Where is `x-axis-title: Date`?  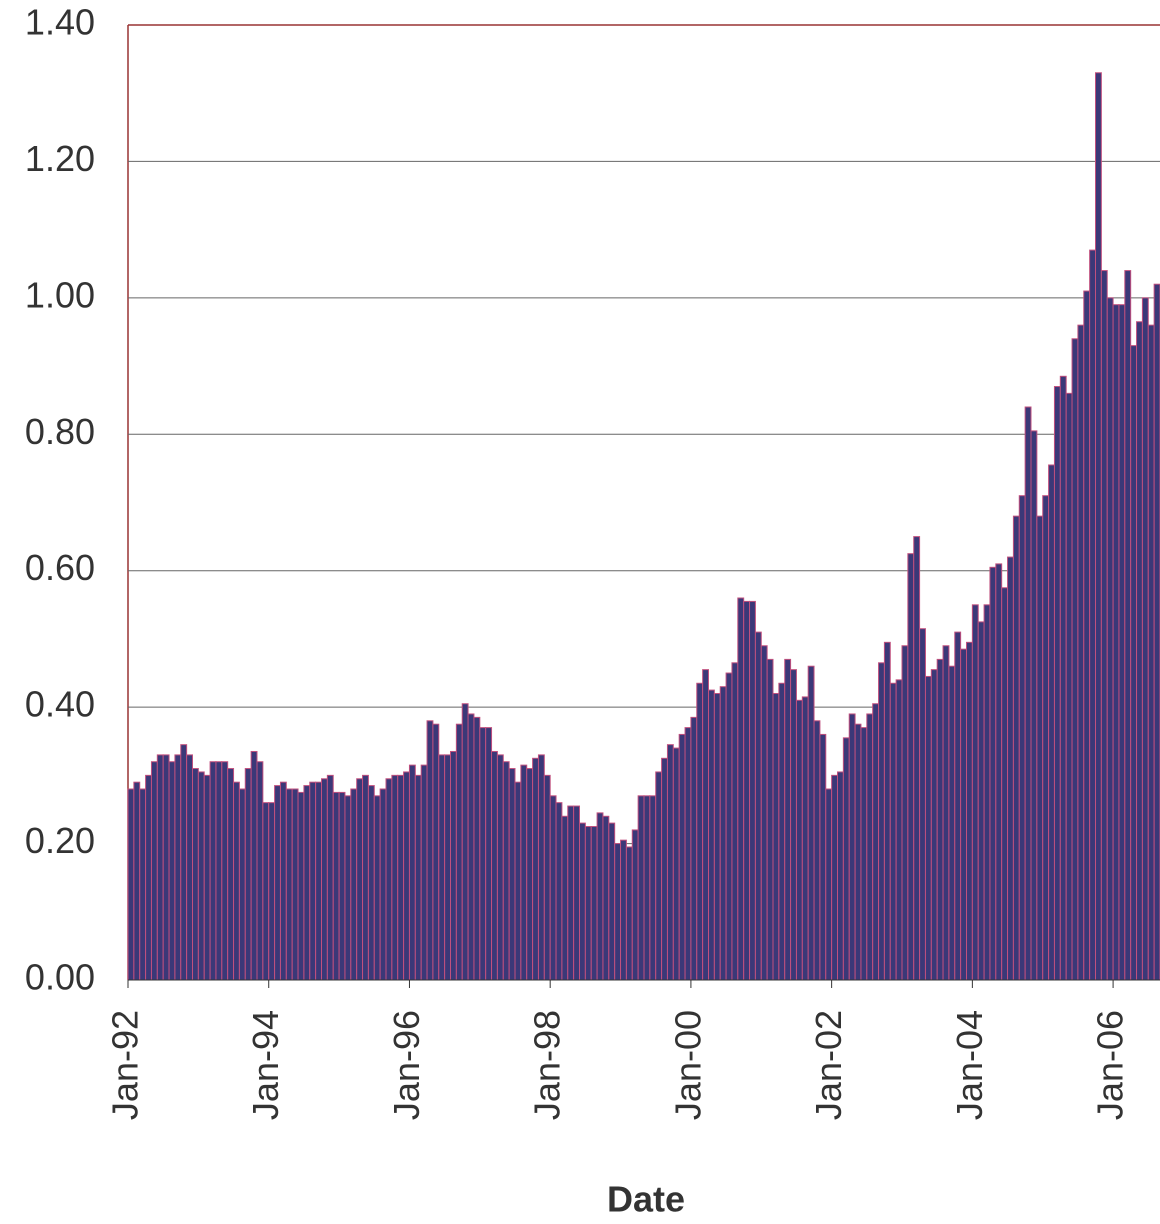 x-axis-title: Date is located at coordinates (646, 1199).